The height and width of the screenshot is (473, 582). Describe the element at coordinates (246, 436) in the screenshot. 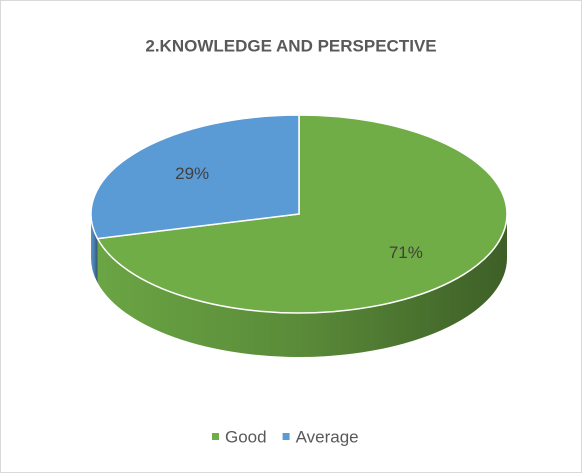

I see `legend-label: Good` at that location.